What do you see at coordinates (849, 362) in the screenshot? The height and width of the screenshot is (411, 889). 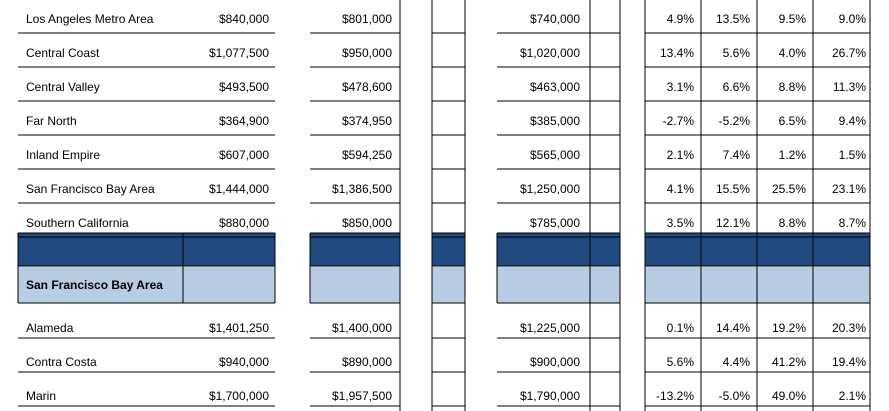 I see `cell-value: 19.4%` at bounding box center [849, 362].